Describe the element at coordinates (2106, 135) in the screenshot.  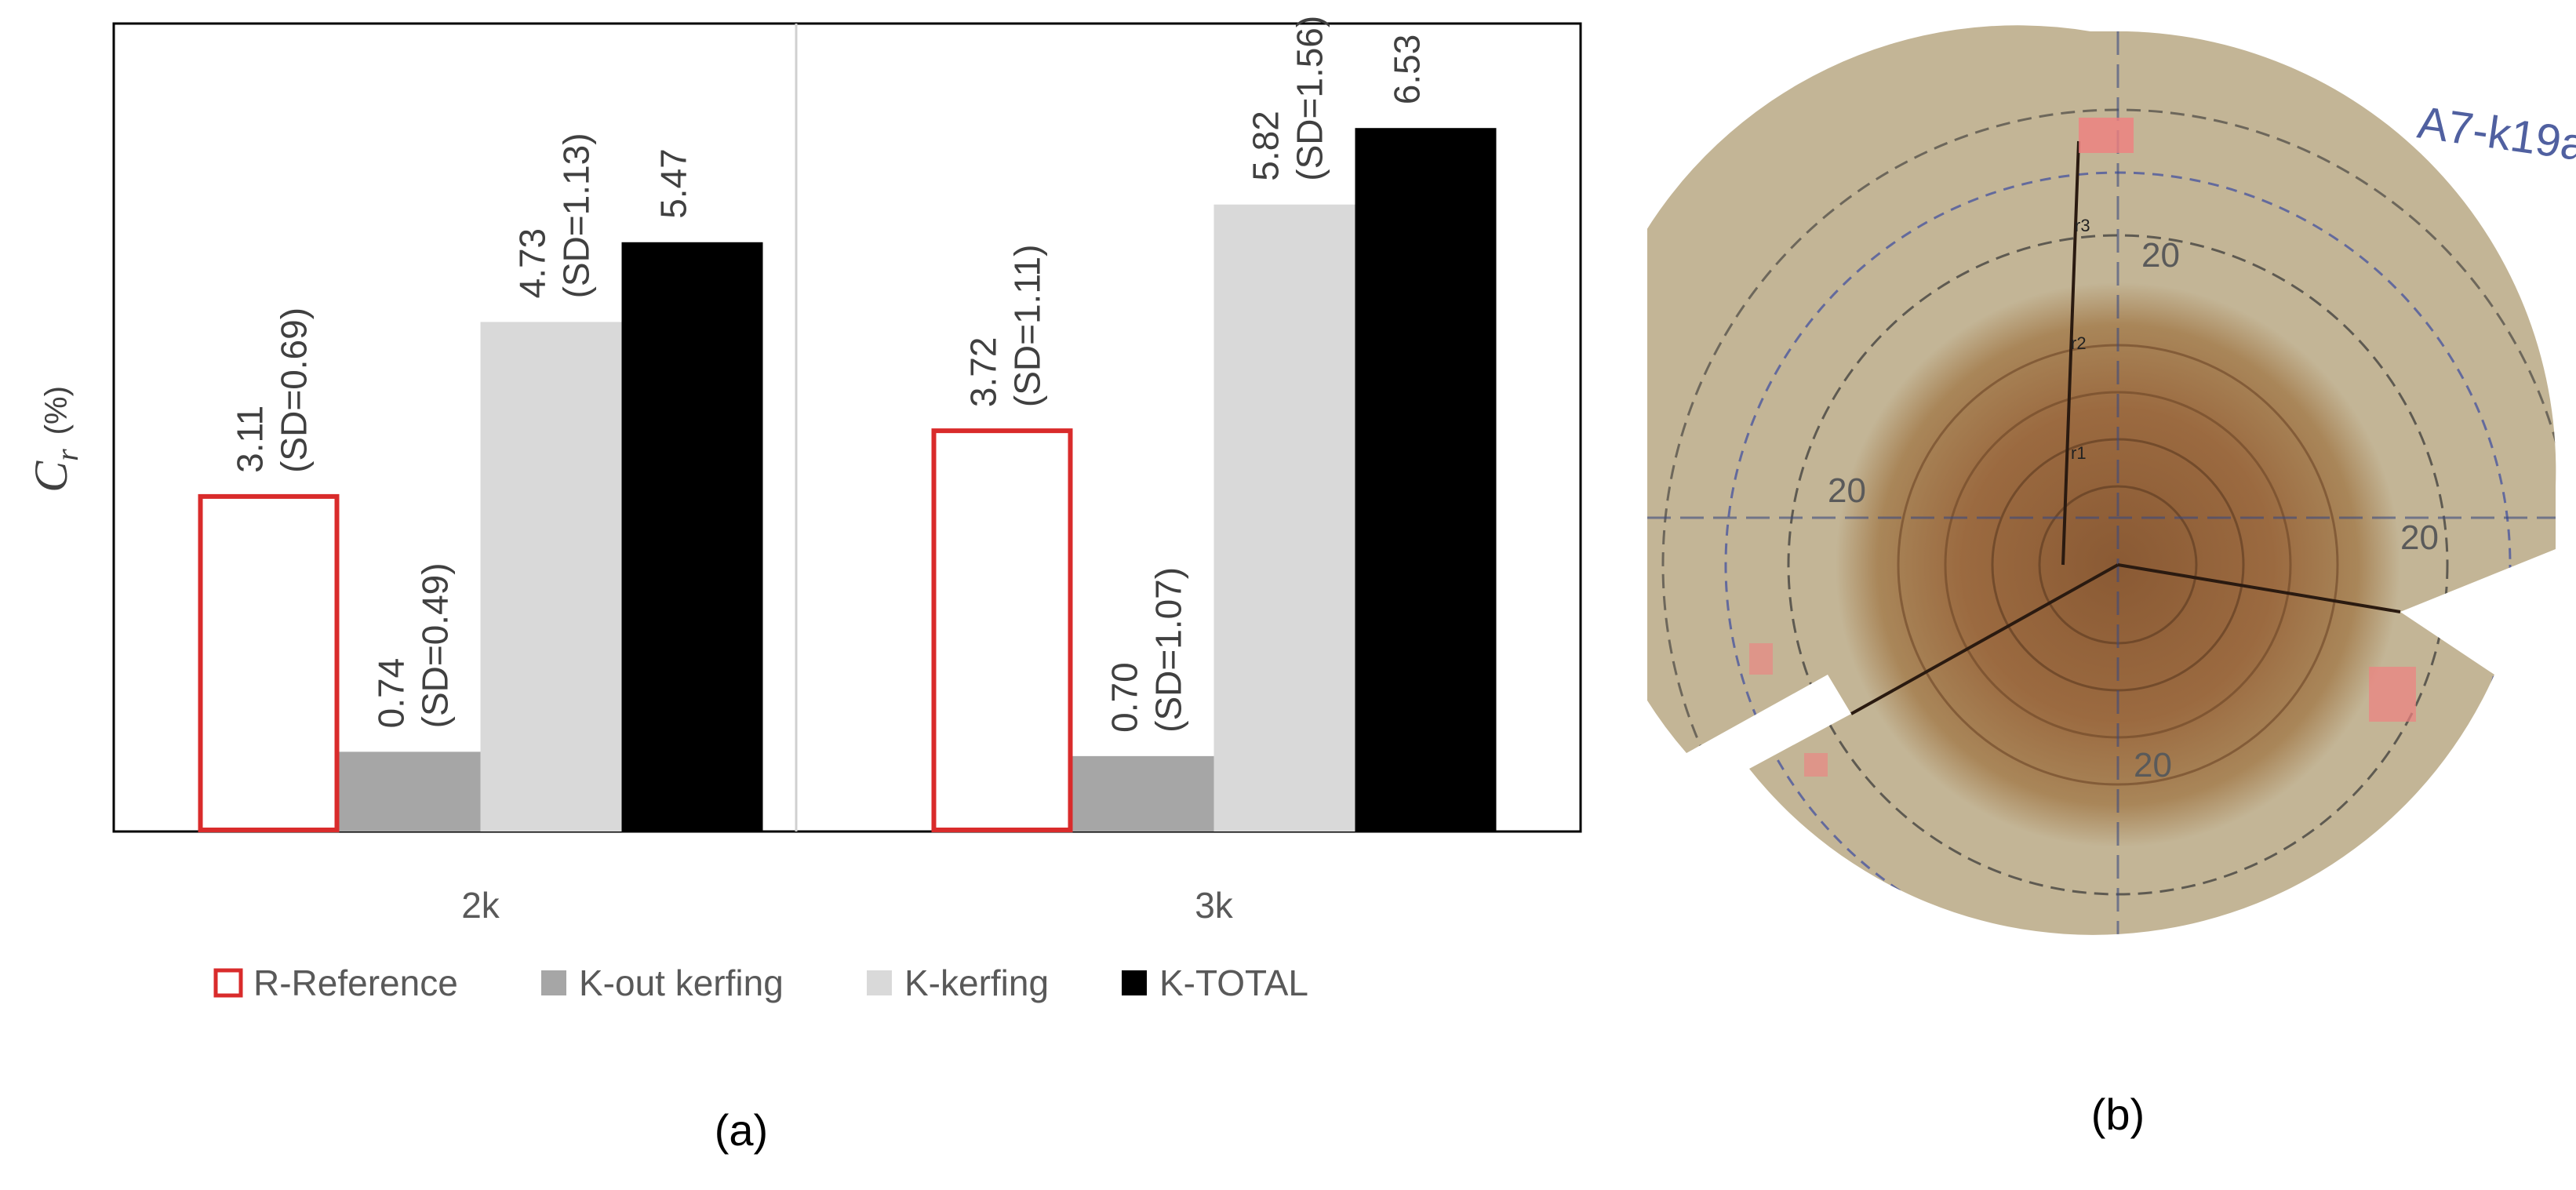
I see `pink-mark` at that location.